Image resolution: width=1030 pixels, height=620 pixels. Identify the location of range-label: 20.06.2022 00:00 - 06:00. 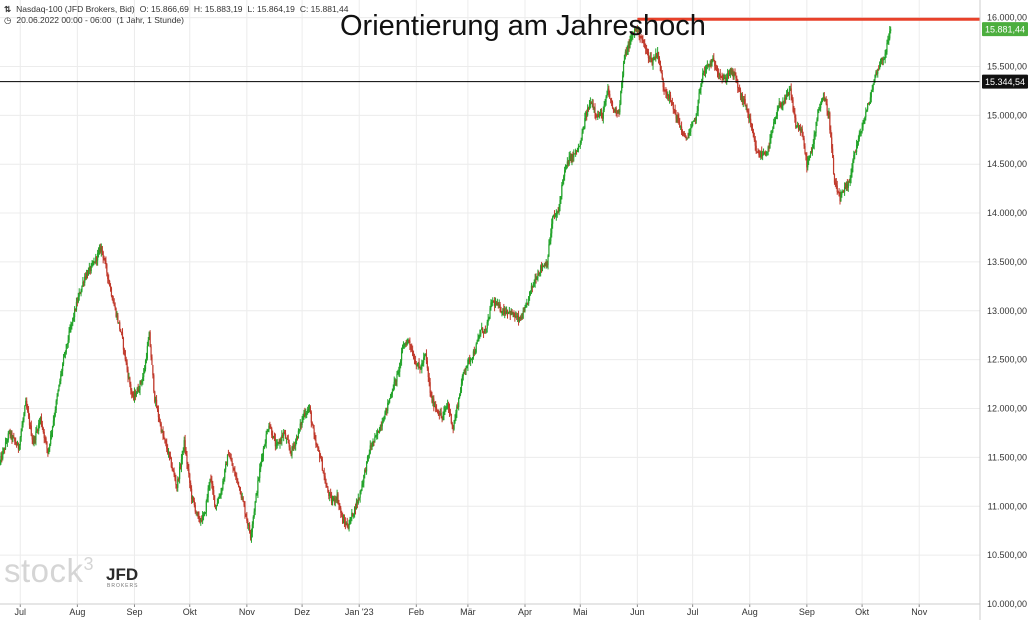
(64, 20).